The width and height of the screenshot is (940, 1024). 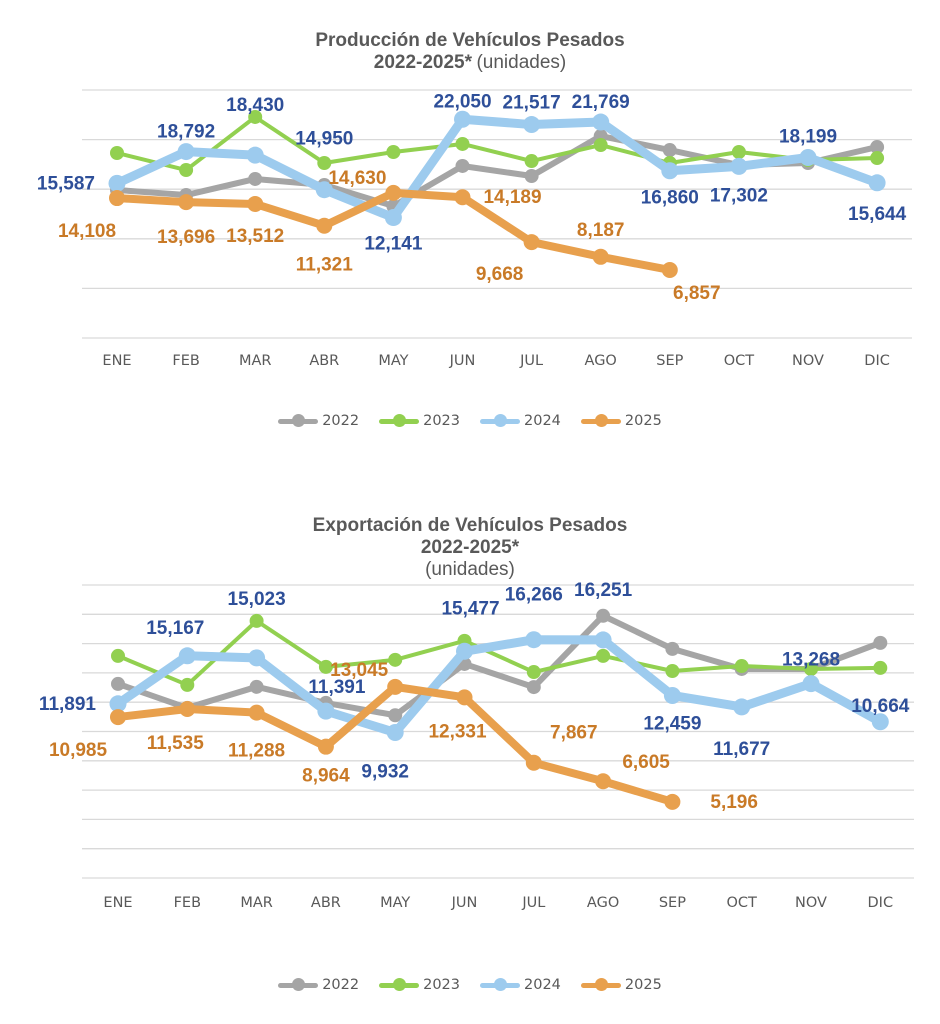 I want to click on export-title-line1: Exportación de Vehículos Pesados, so click(x=470, y=525).